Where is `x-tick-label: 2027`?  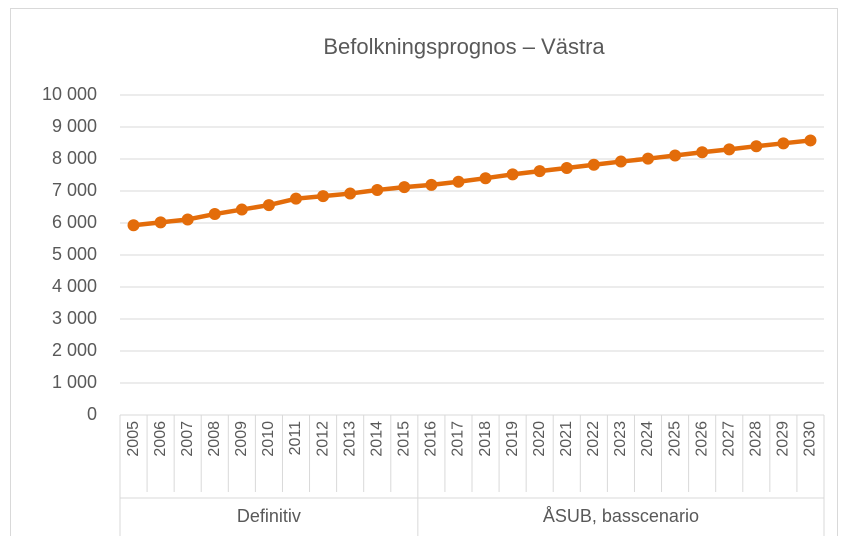 x-tick-label: 2027 is located at coordinates (728, 439).